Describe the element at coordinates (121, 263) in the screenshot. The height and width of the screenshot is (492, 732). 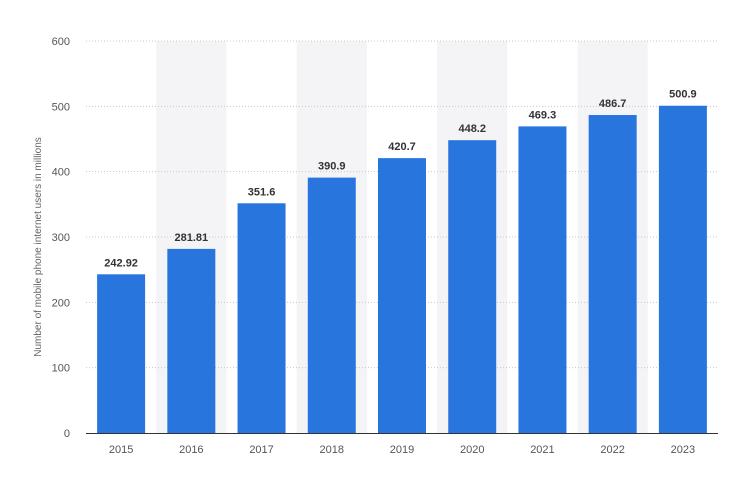
I see `data-label-2015: 242.92` at that location.